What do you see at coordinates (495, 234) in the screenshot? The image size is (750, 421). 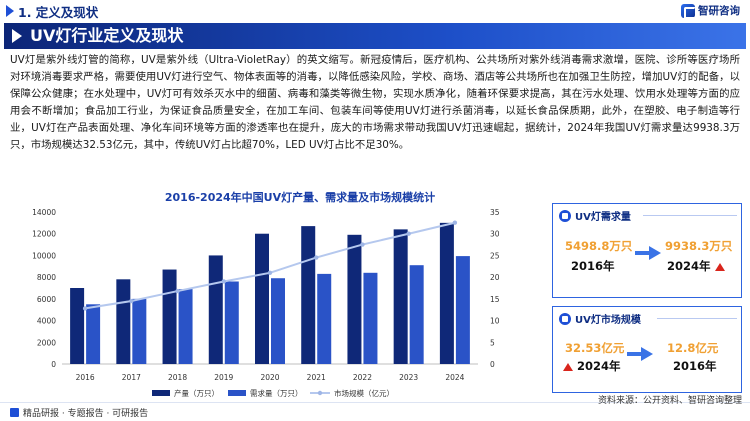 I see `right-axis-tick-label: 30` at bounding box center [495, 234].